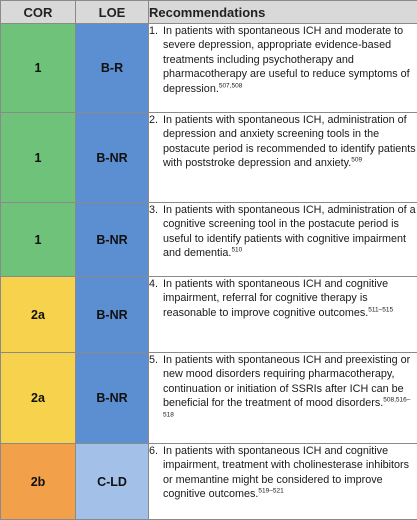 This screenshot has height=520, width=417. Describe the element at coordinates (156, 298) in the screenshot. I see `recommendation-number: 4.` at that location.